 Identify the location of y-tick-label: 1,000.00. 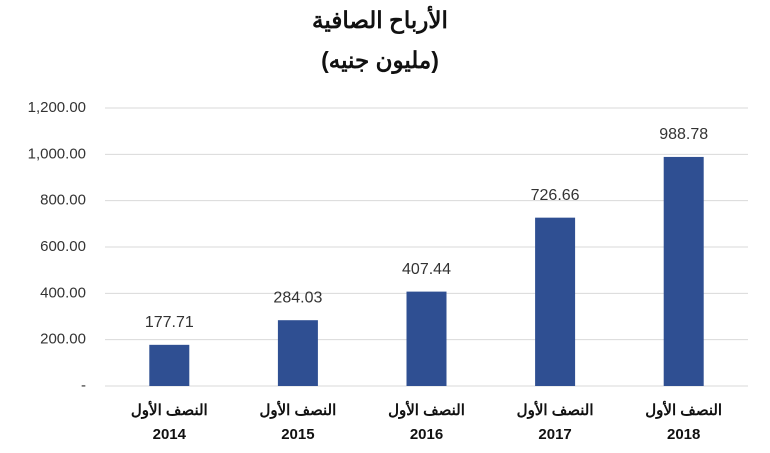
(57, 153).